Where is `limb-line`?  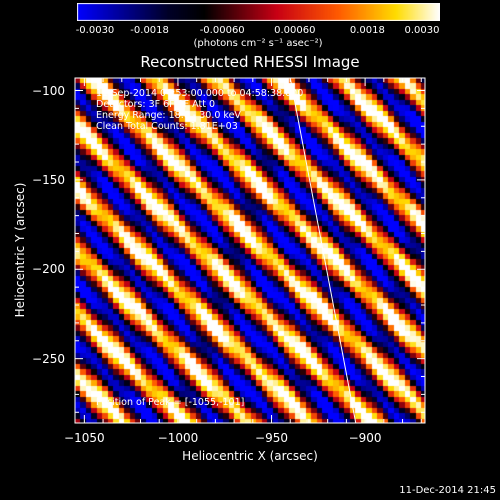 limb-line is located at coordinates (323, 250).